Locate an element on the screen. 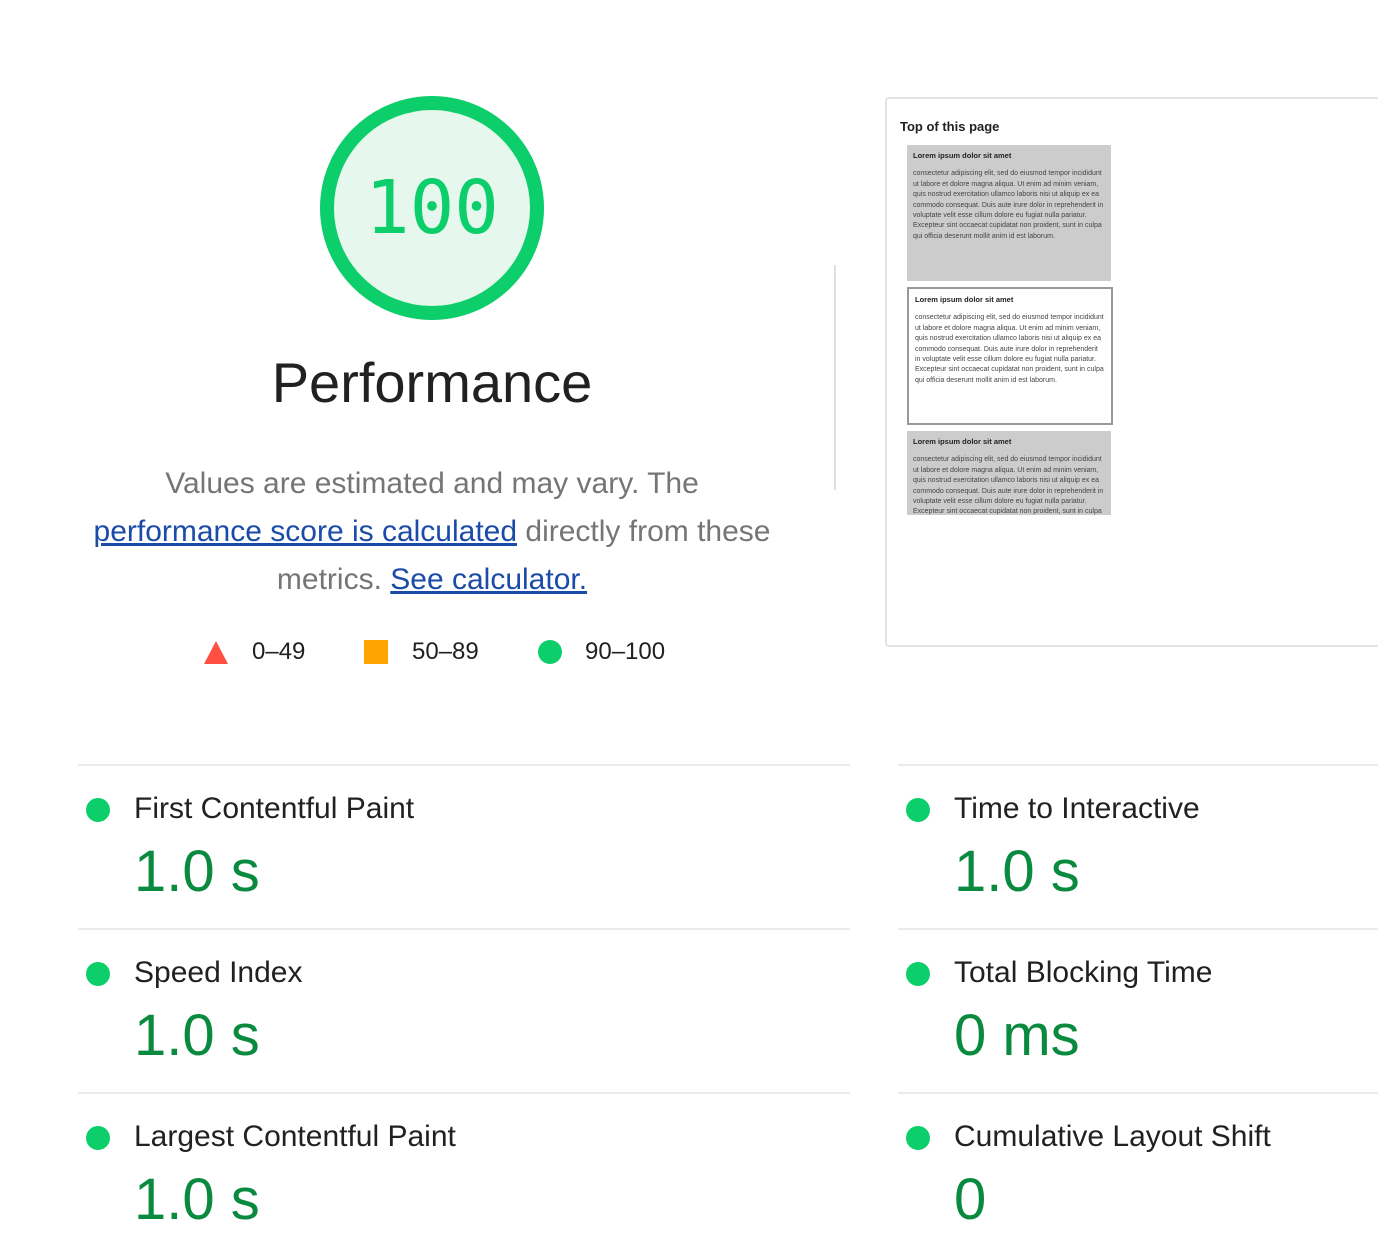 The width and height of the screenshot is (1378, 1254). metric-cumulative-layout-shift: Cumulative Layout Shift 0 is located at coordinates (1123, 1164).